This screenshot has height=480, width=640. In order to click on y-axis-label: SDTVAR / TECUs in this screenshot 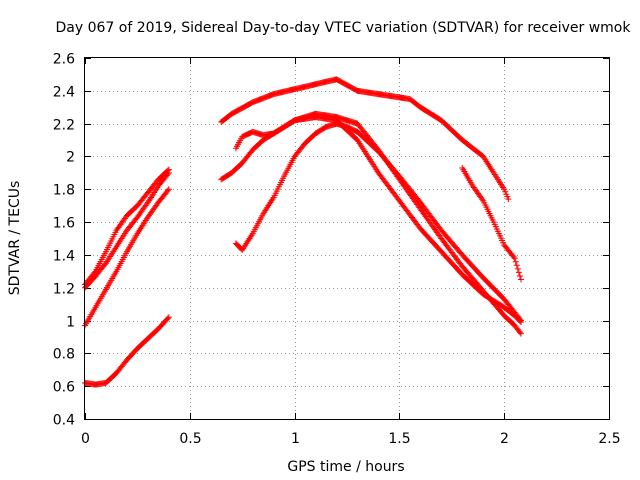, I will do `click(15, 238)`.